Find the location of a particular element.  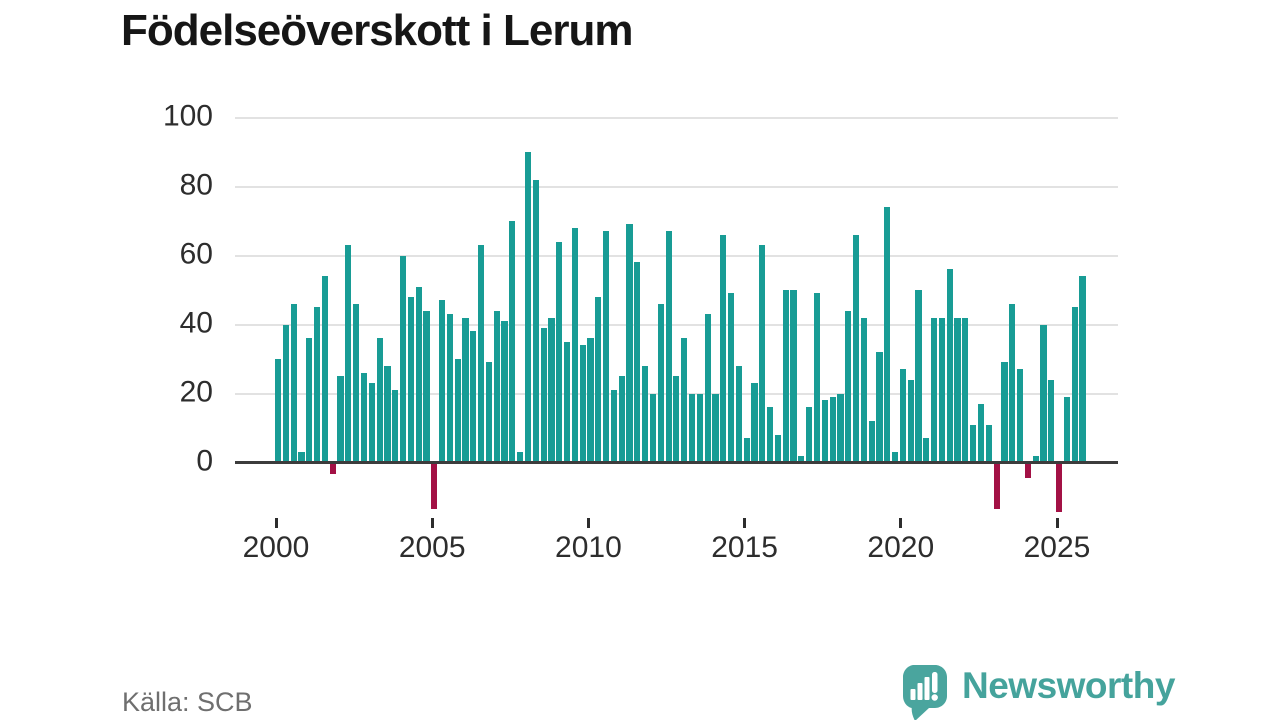

bar-2009-Q3 is located at coordinates (574, 345).